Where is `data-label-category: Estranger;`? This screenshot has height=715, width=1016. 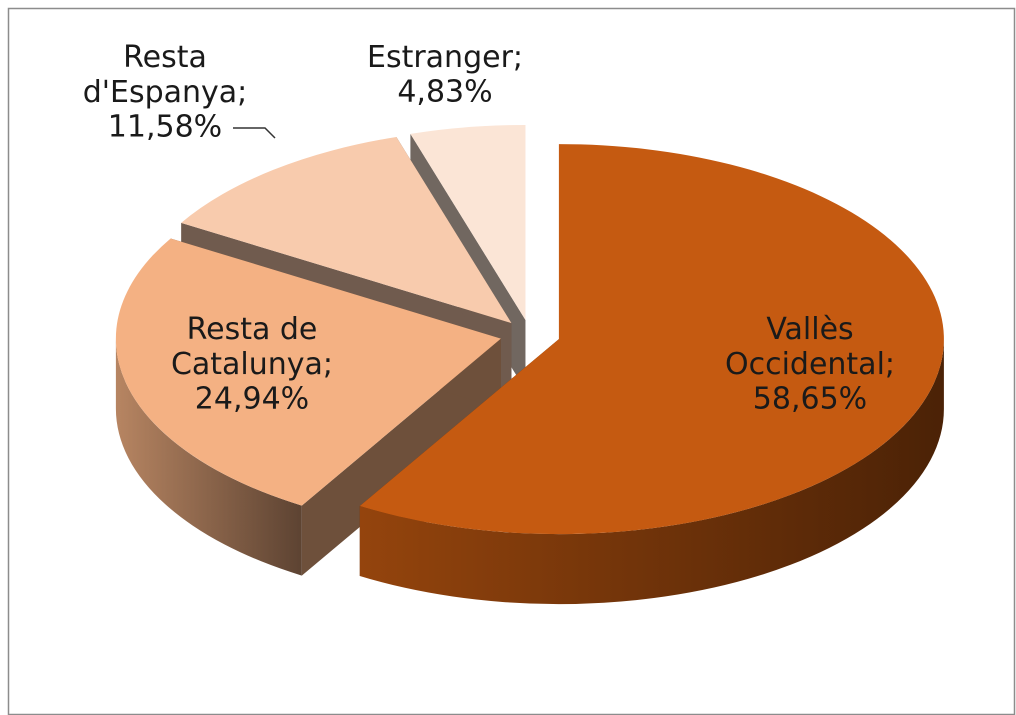 data-label-category: Estranger; is located at coordinates (445, 57).